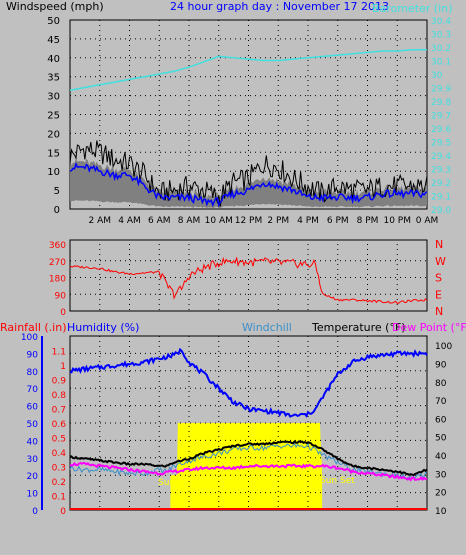  Describe the element at coordinates (429, 327) in the screenshot. I see `dewpoint-label: Dew Point (°F)` at that location.